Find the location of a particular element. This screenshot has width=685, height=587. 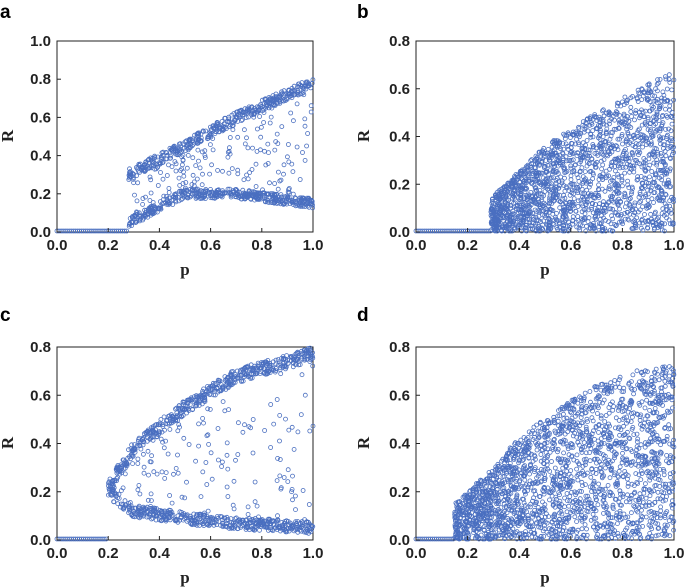

panel-letter-b: b is located at coordinates (363, 12).